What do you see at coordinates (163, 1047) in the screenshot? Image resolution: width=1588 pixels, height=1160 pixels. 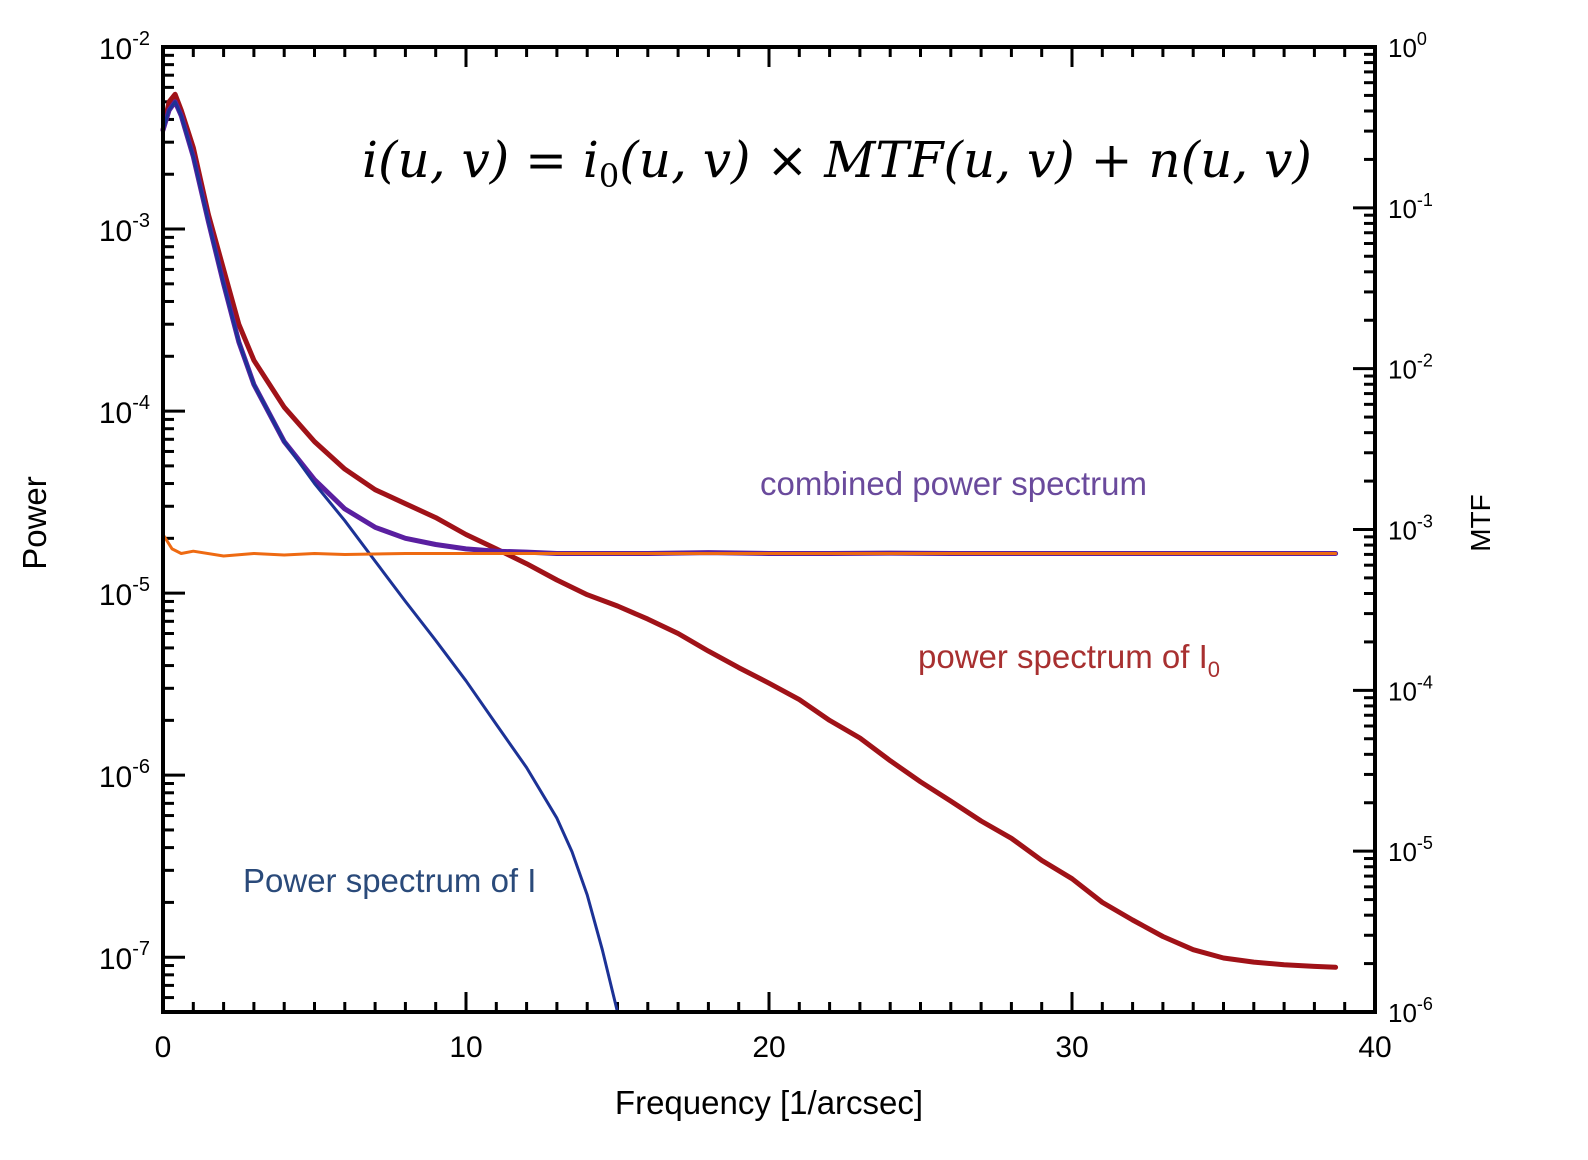 I see `x-tick-label: 0` at bounding box center [163, 1047].